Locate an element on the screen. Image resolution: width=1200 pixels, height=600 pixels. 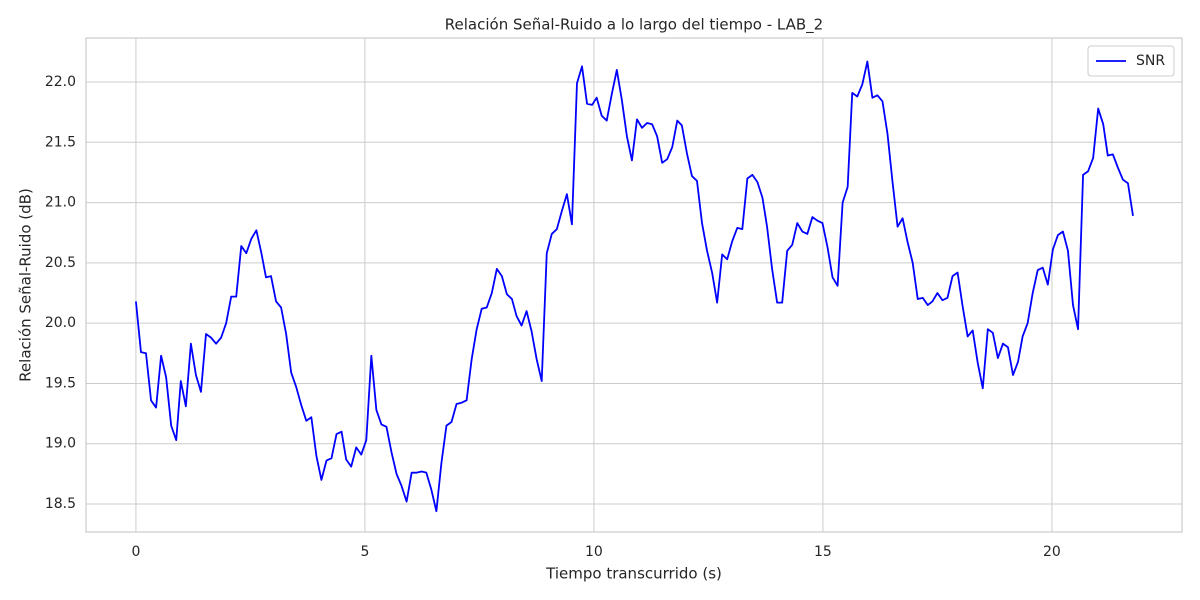
y-tick-label: 20.0 is located at coordinates (60, 323).